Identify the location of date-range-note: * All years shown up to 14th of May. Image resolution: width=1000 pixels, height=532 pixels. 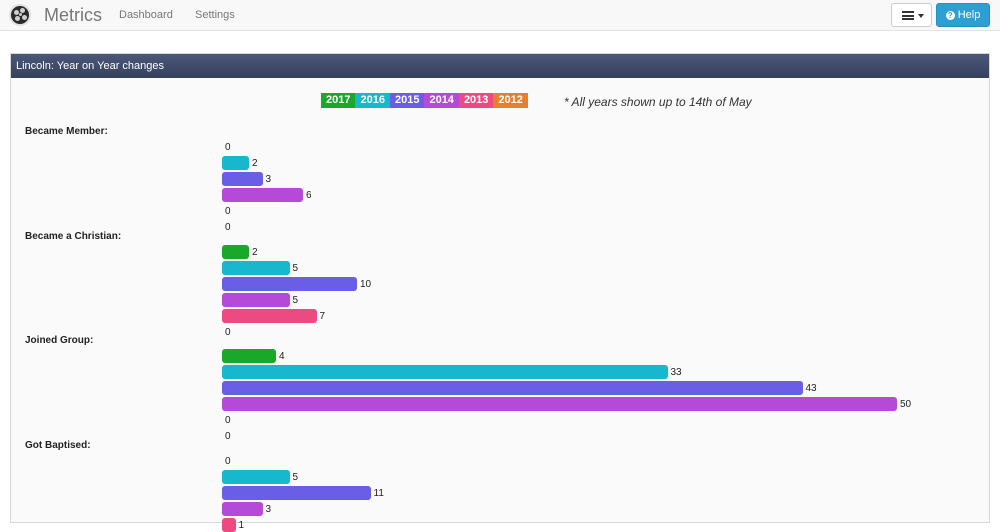
(658, 102).